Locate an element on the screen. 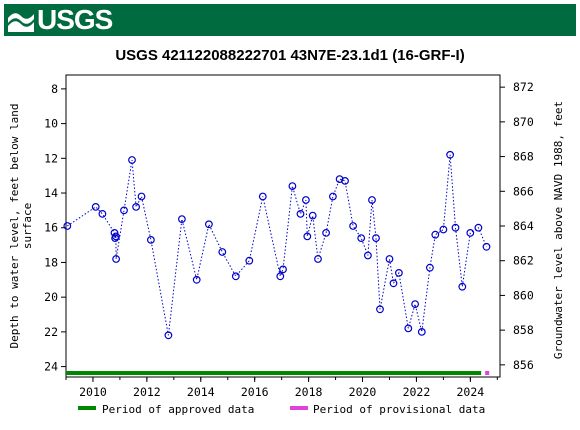 This screenshot has height=430, width=580. y-left-tick-label: 18 is located at coordinates (51, 262).